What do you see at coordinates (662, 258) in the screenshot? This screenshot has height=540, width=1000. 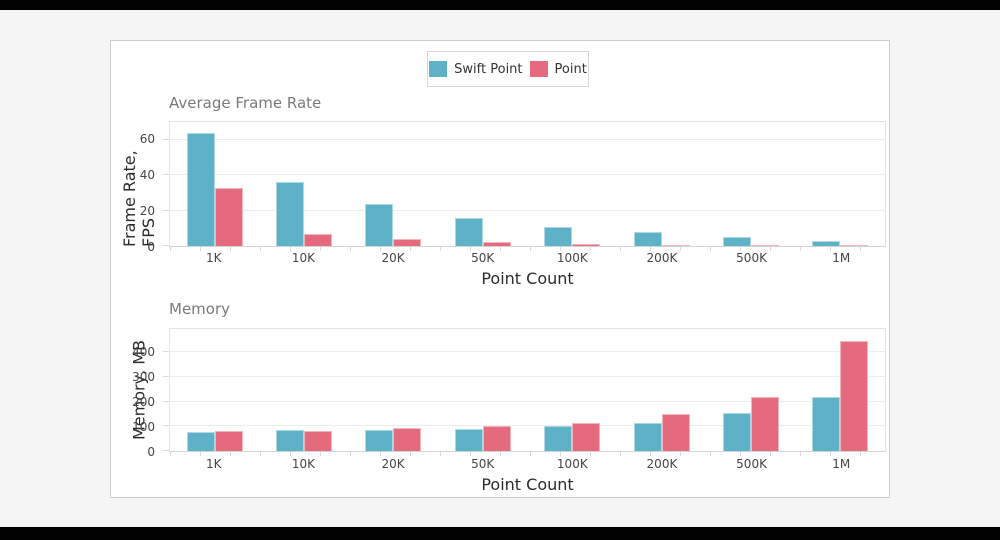 I see `x-tick-label-200K: 200K` at bounding box center [662, 258].